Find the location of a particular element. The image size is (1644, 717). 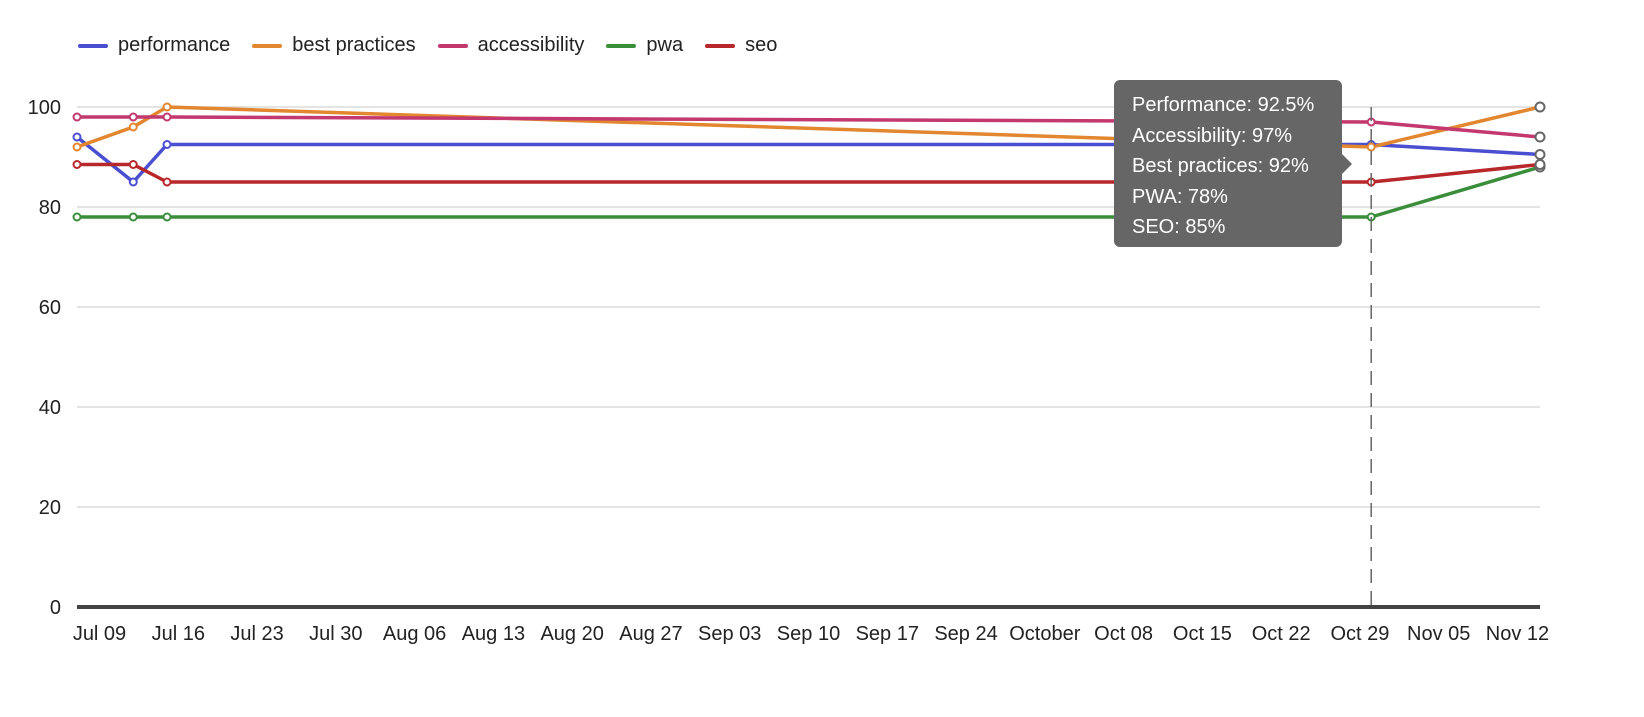

y-tick-label-100: 100 is located at coordinates (44, 108).